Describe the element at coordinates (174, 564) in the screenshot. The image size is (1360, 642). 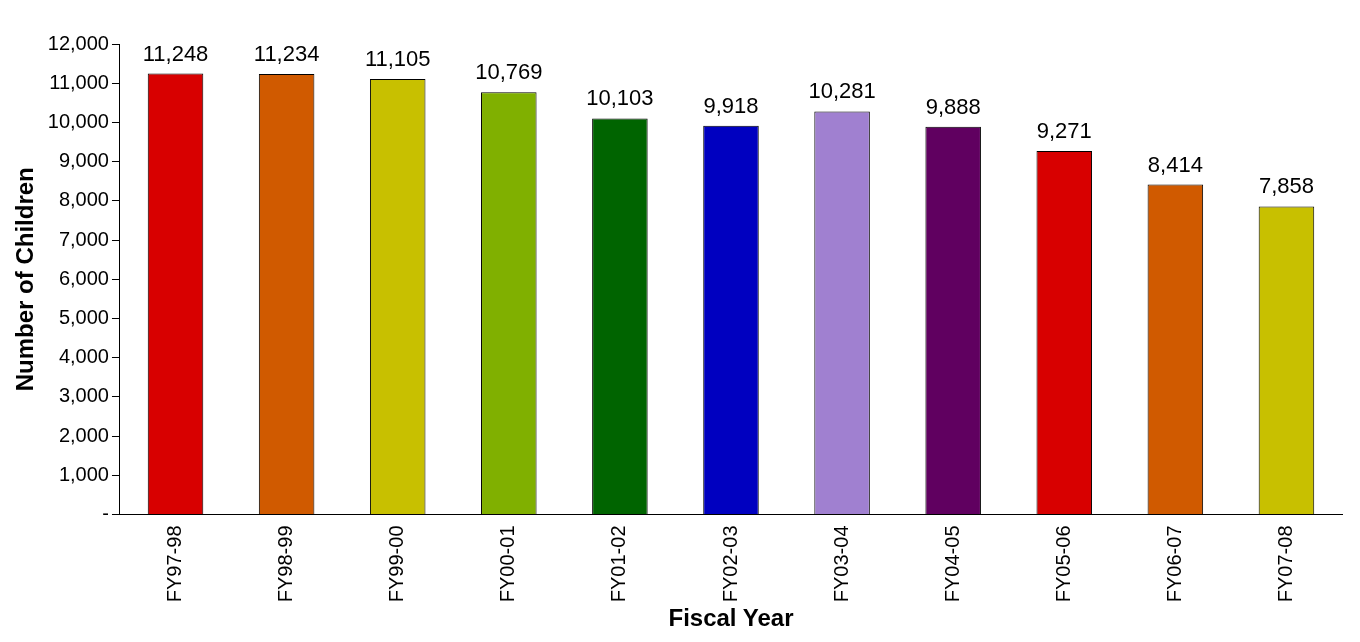
I see `x-tick-label: FY97-98` at that location.